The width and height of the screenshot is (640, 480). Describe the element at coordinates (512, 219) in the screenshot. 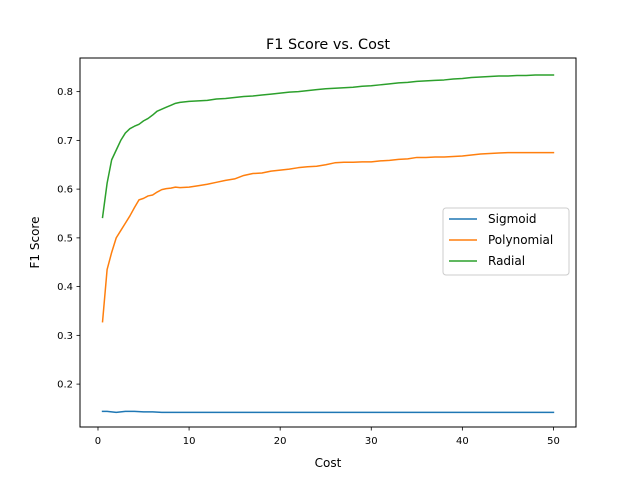

I see `legend-label-sigmoid: Sigmoid` at that location.